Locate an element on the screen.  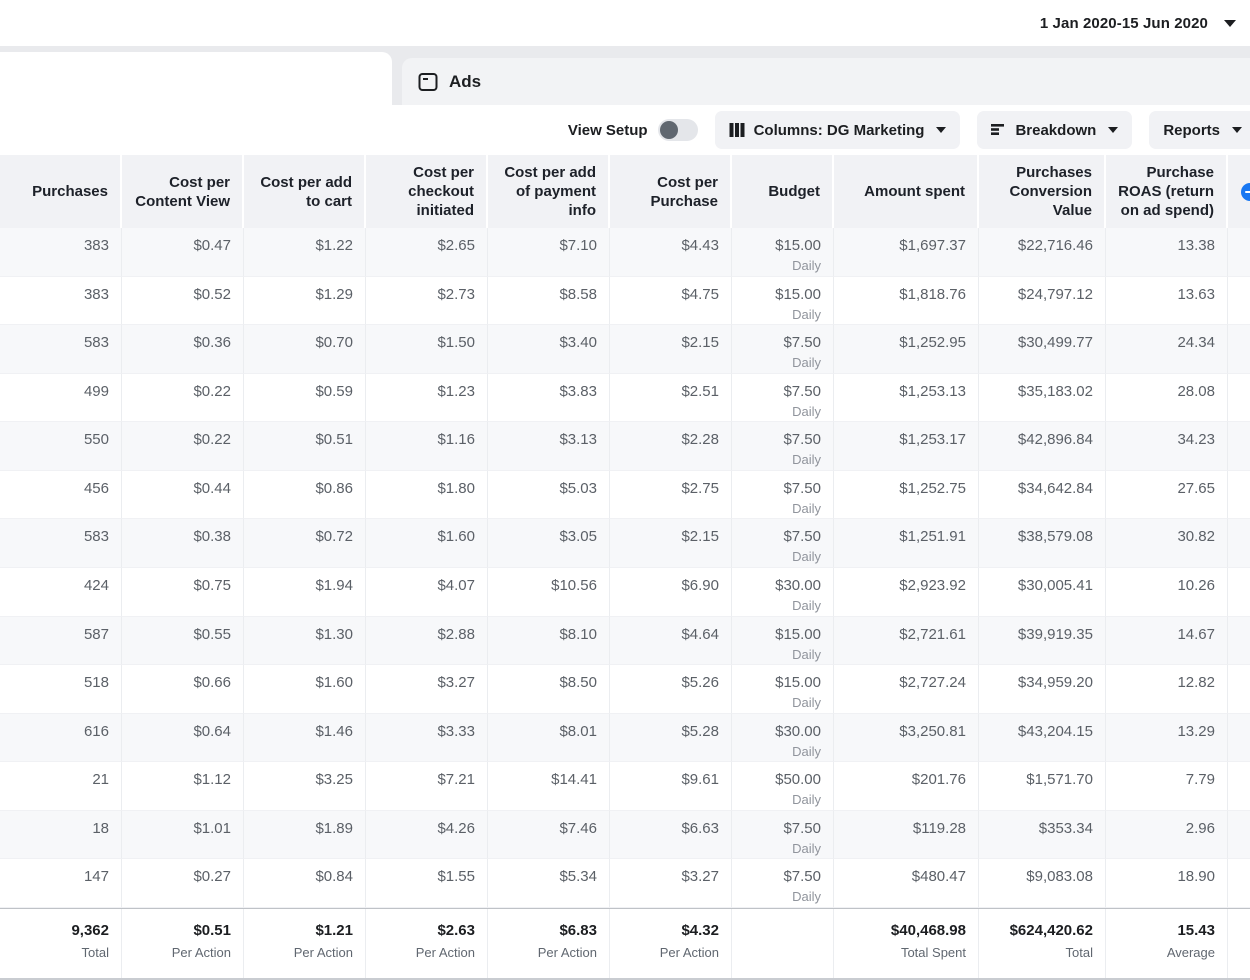
view-setup-toggle is located at coordinates (677, 130).